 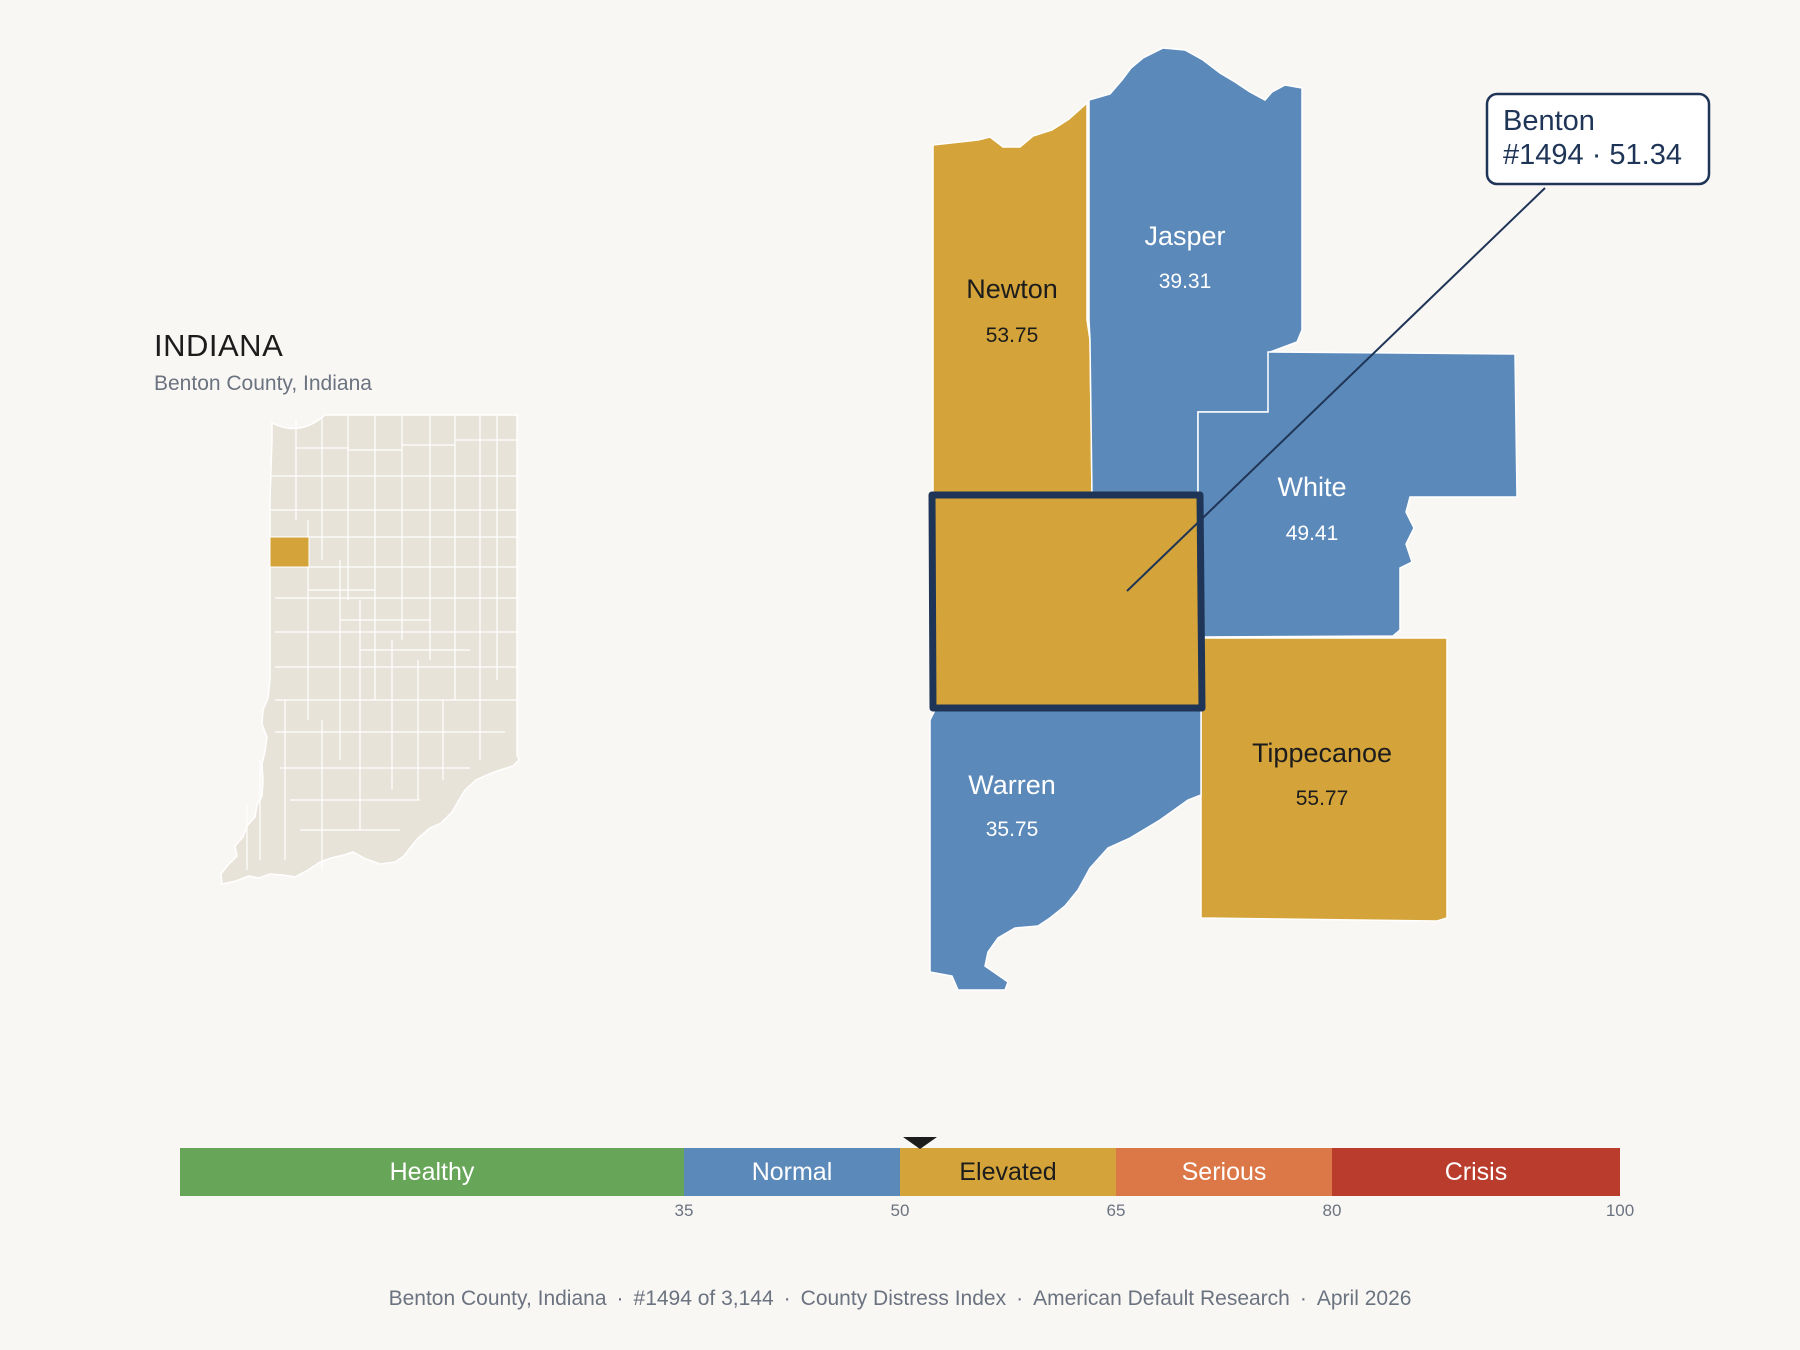 What do you see at coordinates (1312, 533) in the screenshot?
I see `county-value-white: 49.41` at bounding box center [1312, 533].